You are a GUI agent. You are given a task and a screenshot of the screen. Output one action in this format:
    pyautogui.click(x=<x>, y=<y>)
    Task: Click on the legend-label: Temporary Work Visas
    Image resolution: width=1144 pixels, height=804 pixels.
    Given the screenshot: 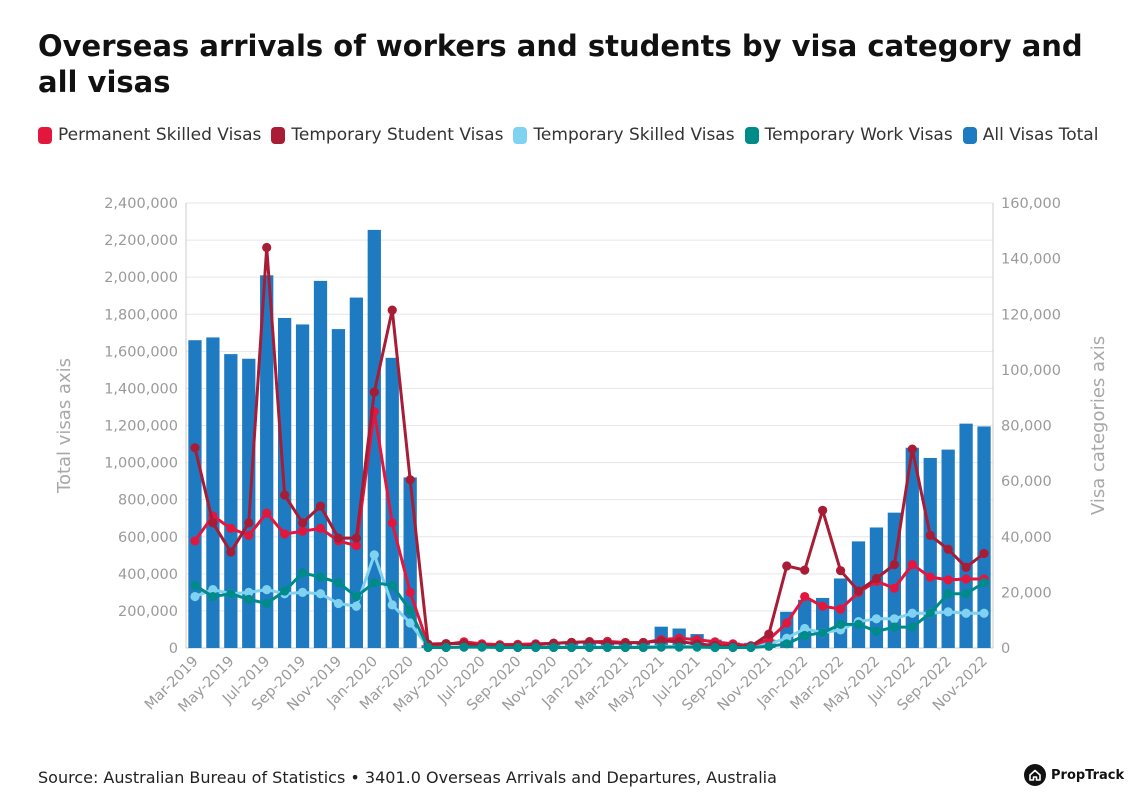 What is the action you would take?
    pyautogui.click(x=858, y=135)
    